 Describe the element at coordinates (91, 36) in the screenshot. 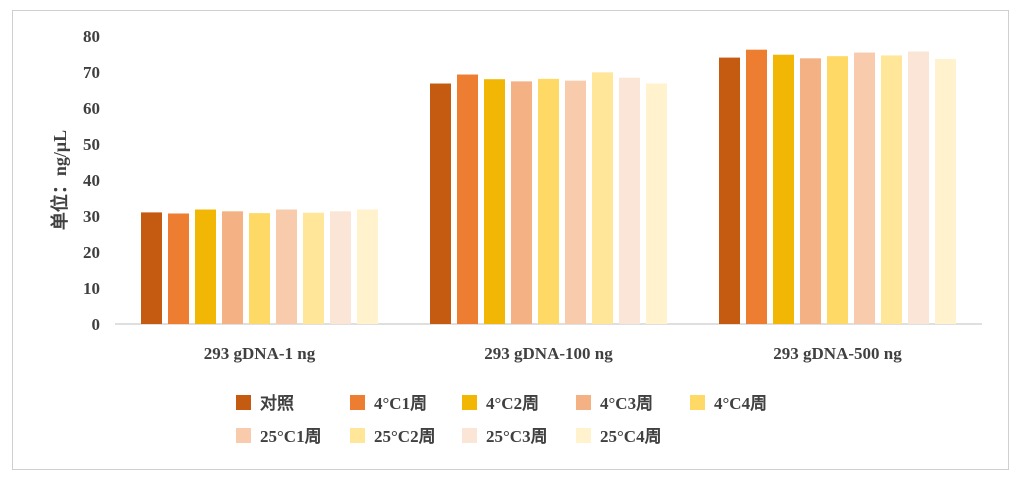

I see `y-tick-label: 80` at that location.